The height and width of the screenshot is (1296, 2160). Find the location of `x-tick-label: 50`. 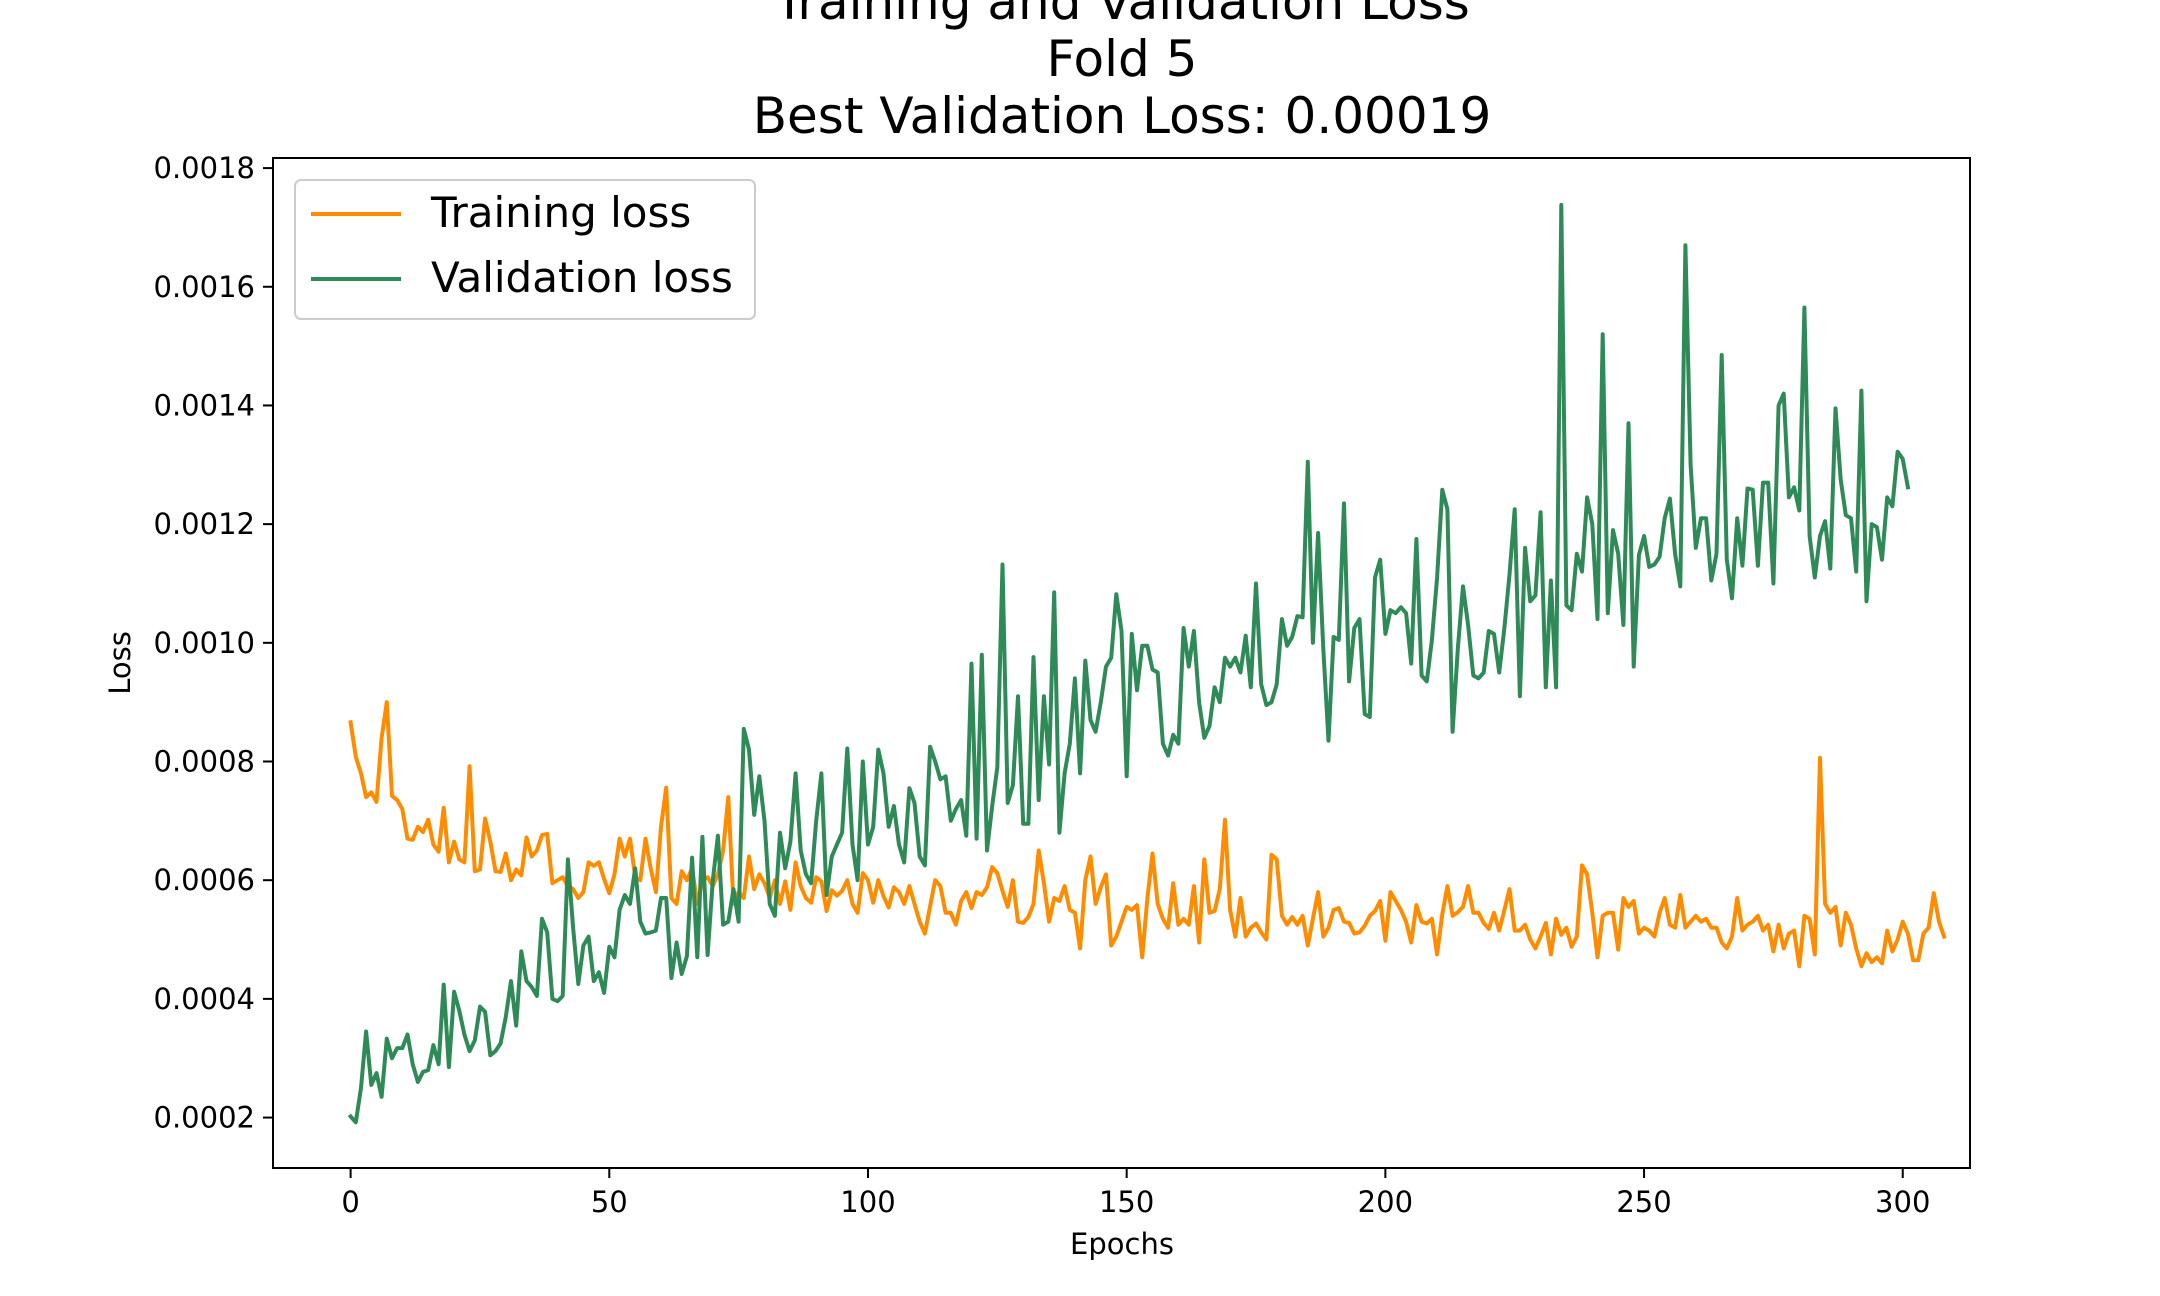

x-tick-label: 50 is located at coordinates (609, 1202).